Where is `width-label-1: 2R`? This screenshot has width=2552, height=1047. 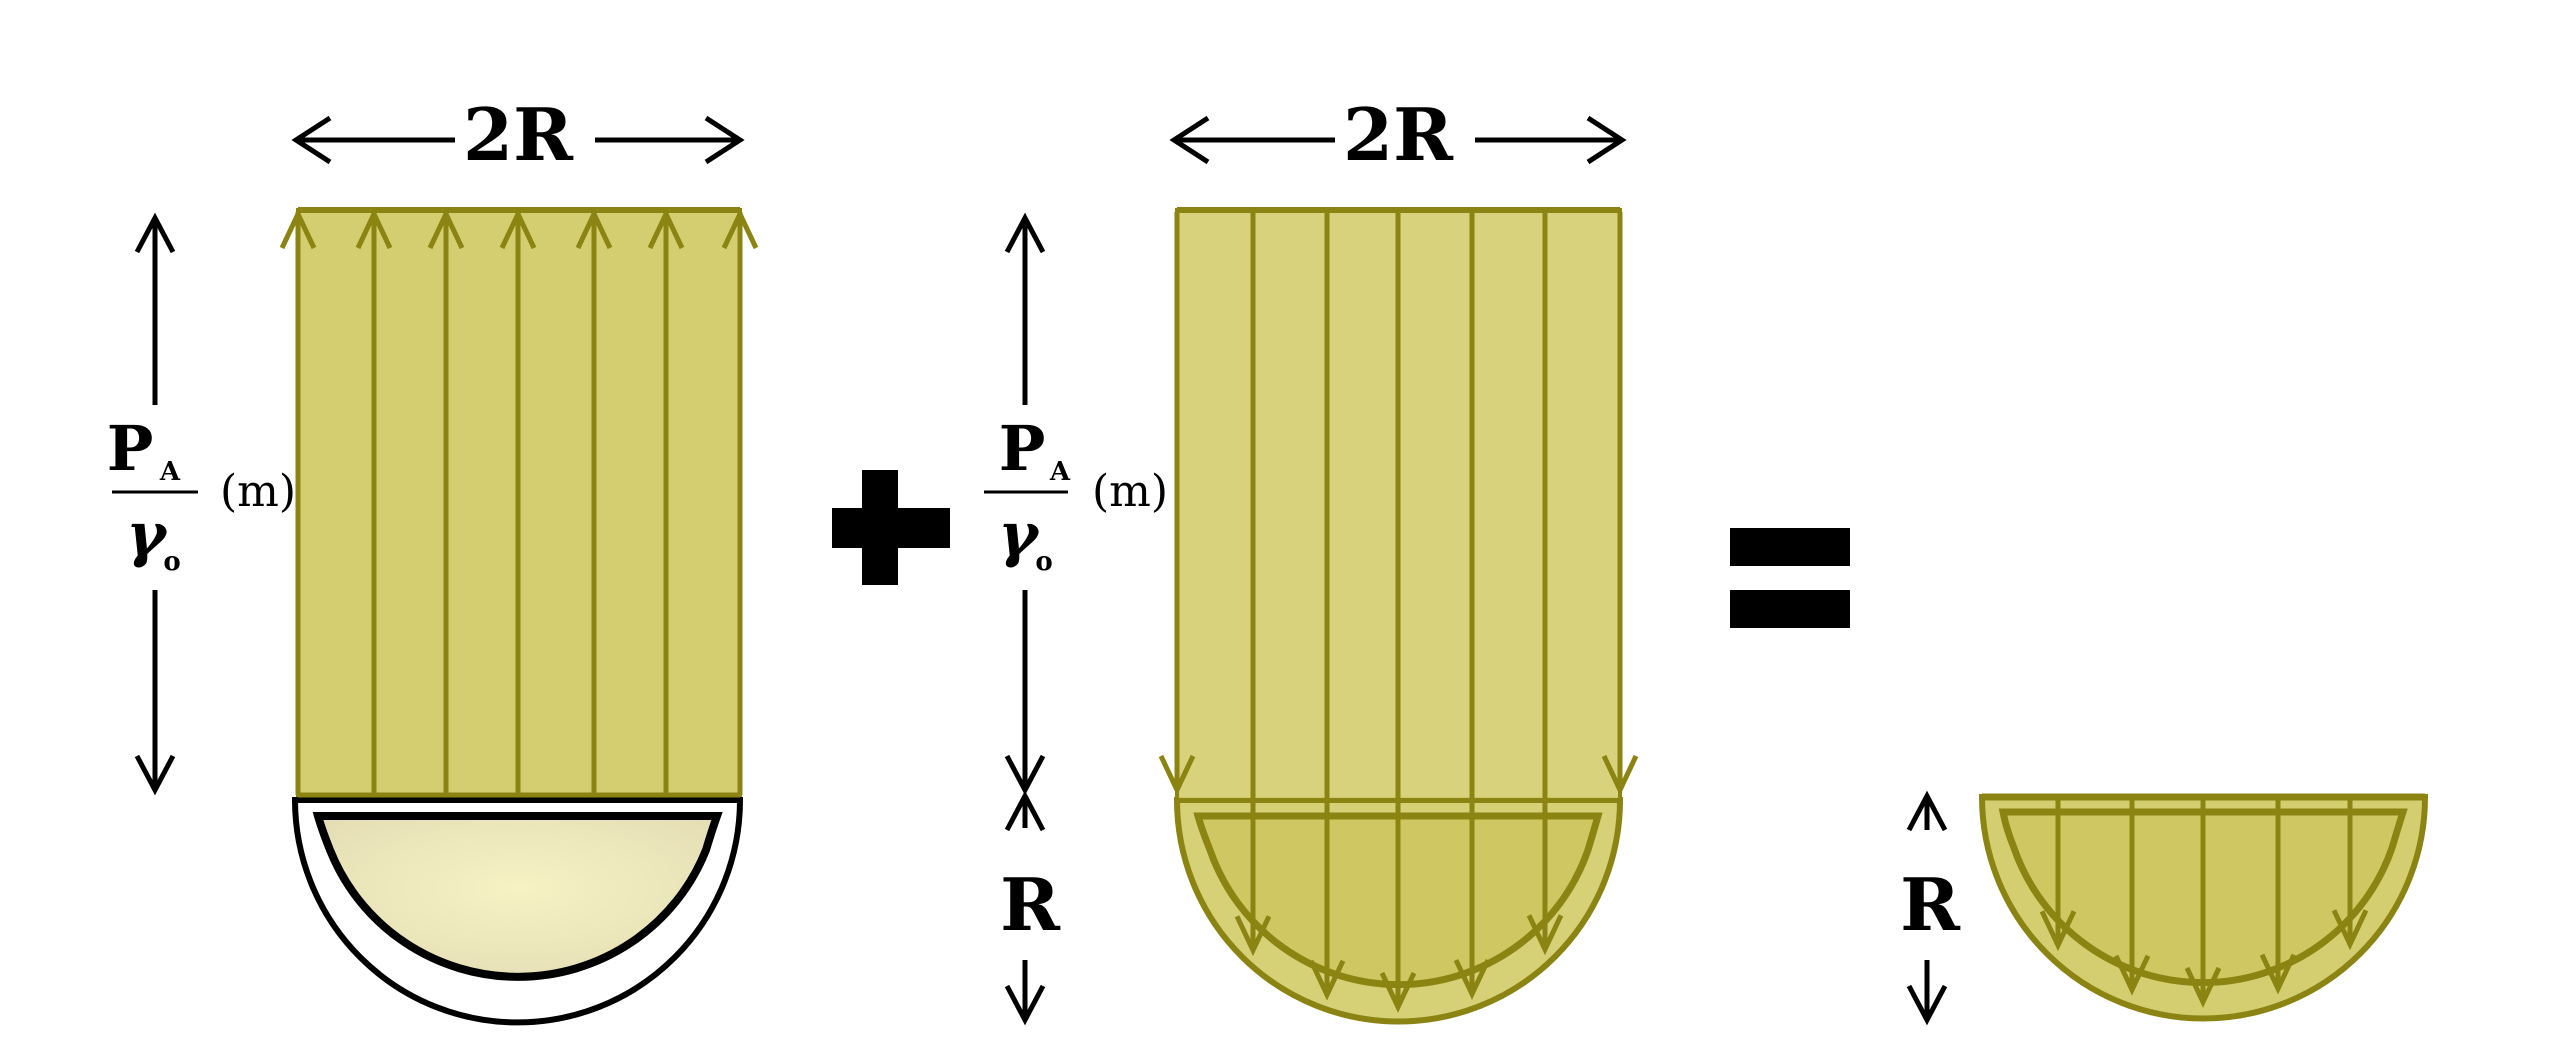 width-label-1: 2R is located at coordinates (518, 134).